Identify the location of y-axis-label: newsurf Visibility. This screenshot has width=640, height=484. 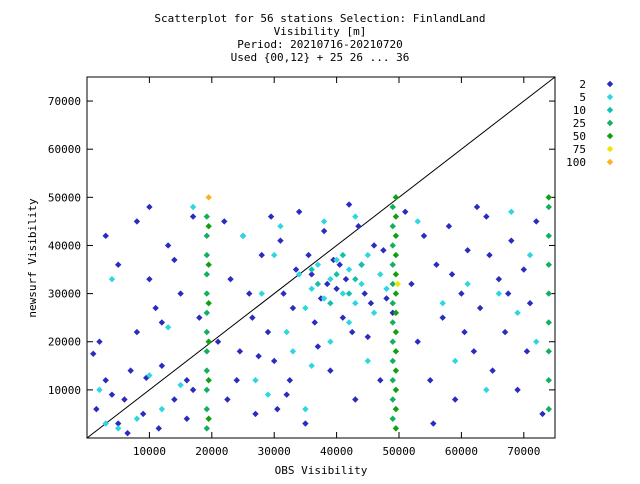
(32, 258).